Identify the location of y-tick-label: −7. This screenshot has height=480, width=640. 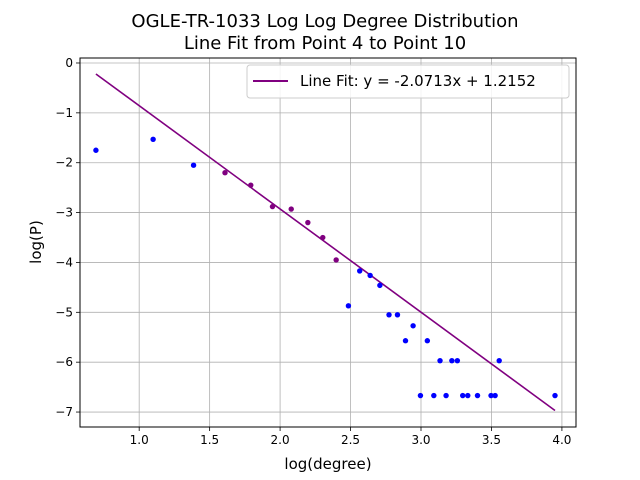
(64, 412).